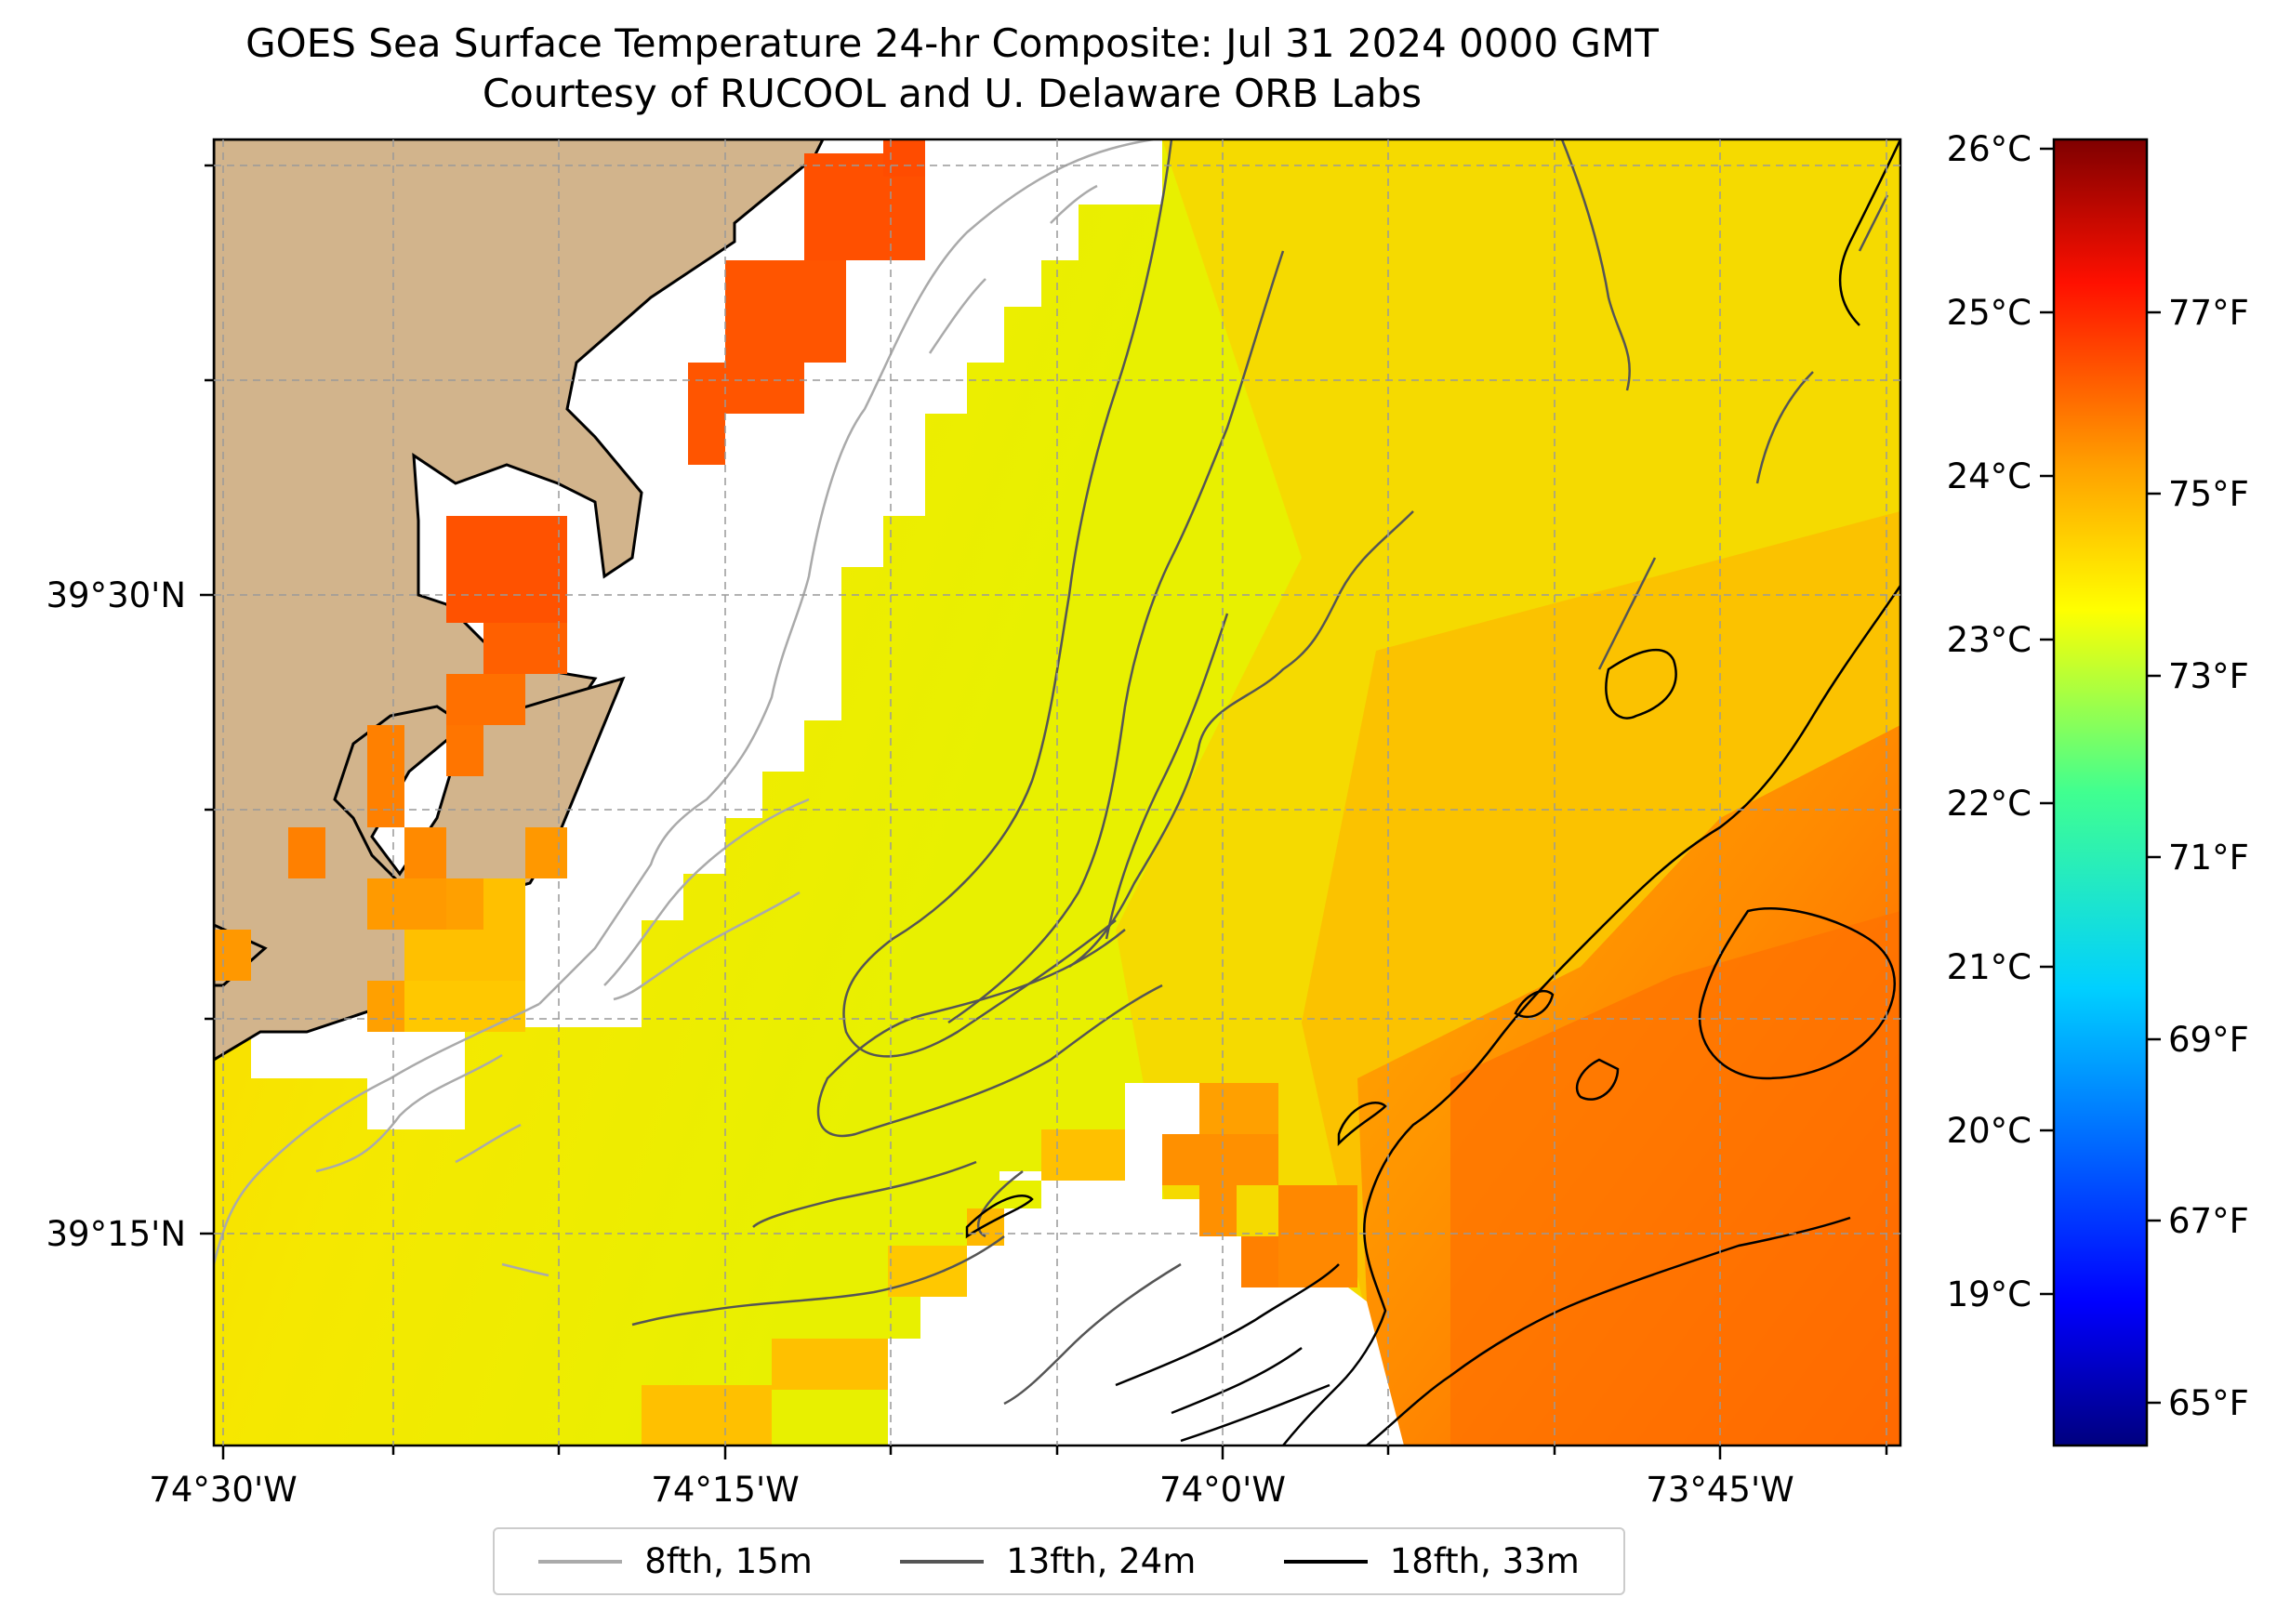  I want to click on sst-field-deep-orange, so click(1675, 1178).